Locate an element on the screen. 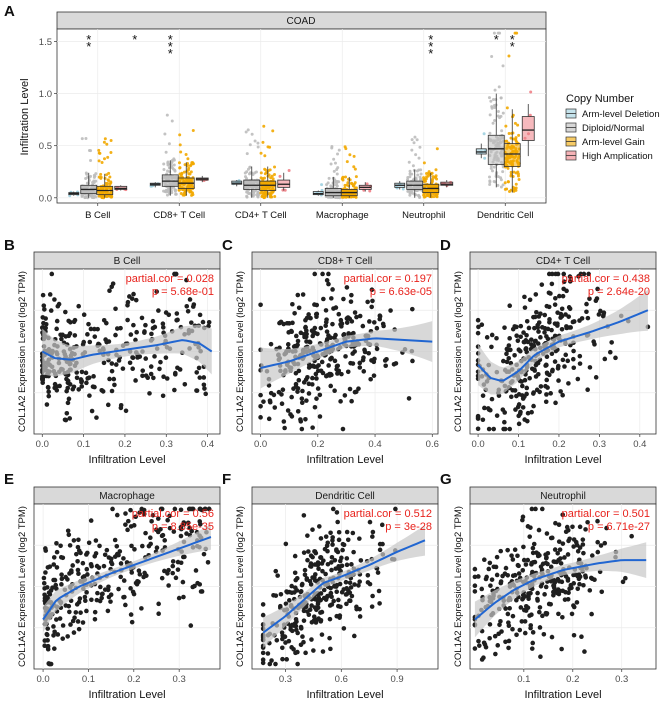 This screenshot has width=669, height=706. panel-a-ytick-label: 1.0 is located at coordinates (45, 94).